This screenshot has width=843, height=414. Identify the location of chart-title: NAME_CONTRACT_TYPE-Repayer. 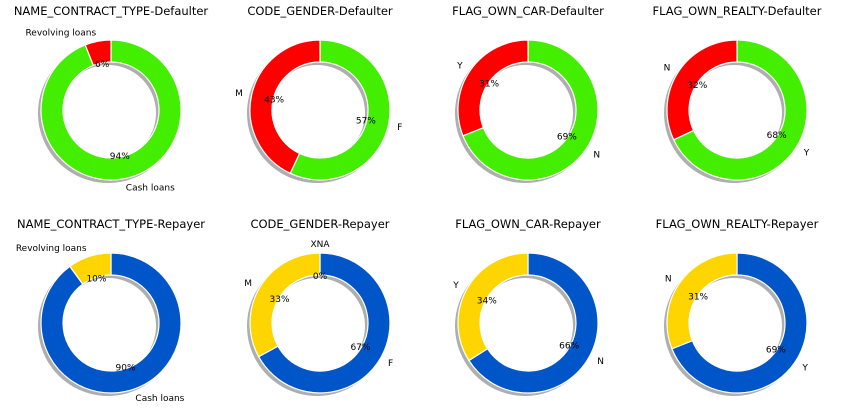
(111, 224).